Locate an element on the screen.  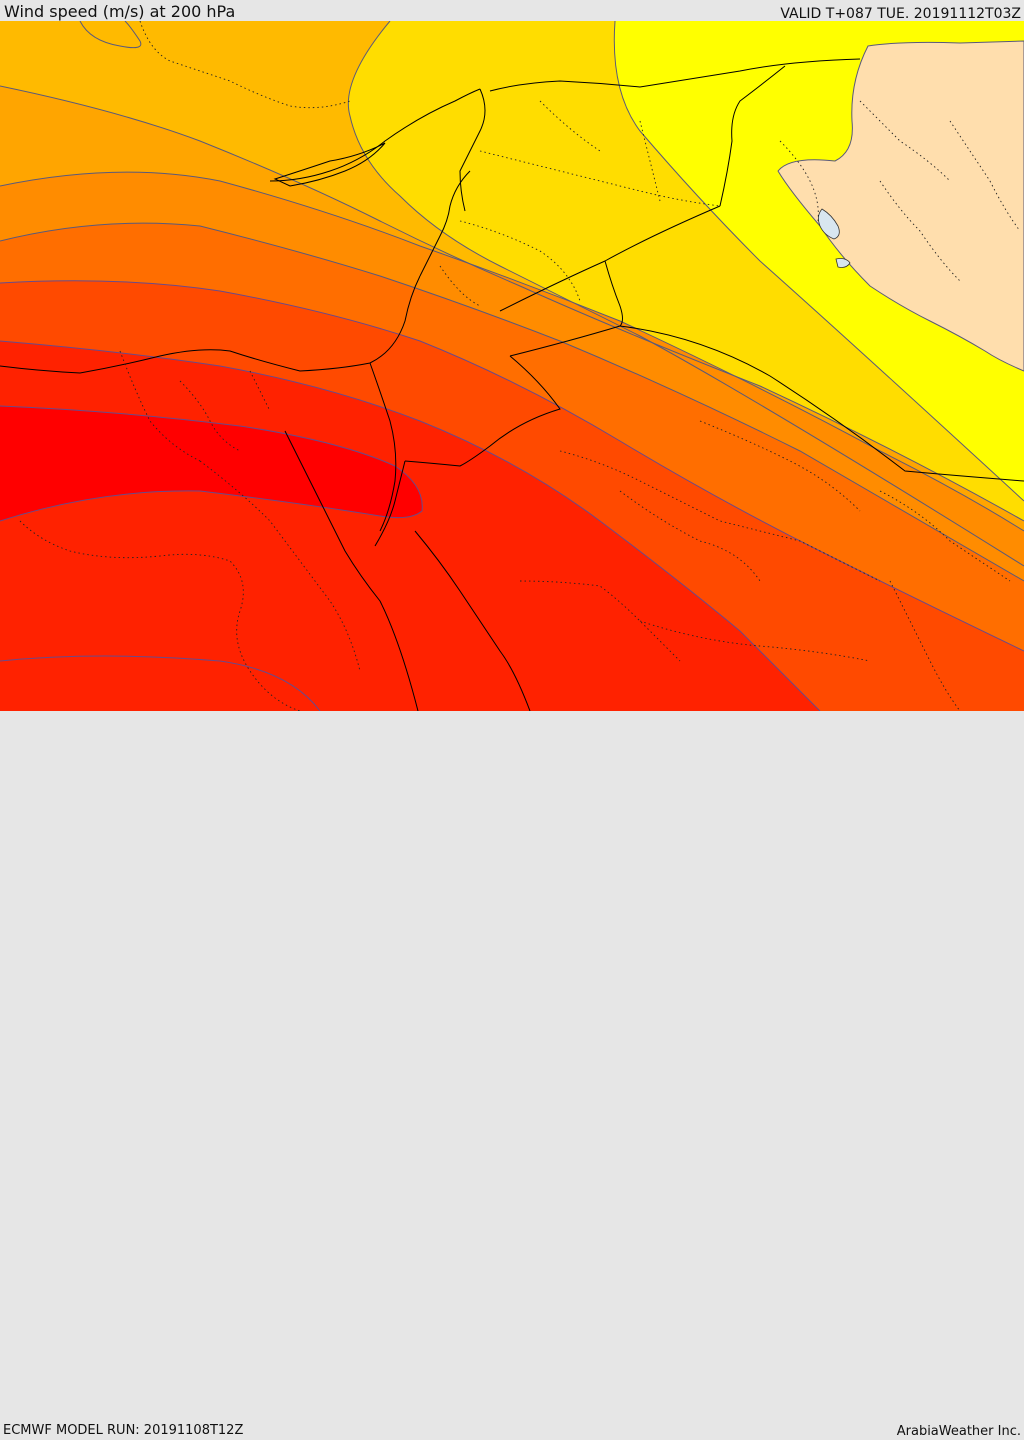
map-title: Wind speed (m/s) at 200 hPa is located at coordinates (120, 11).